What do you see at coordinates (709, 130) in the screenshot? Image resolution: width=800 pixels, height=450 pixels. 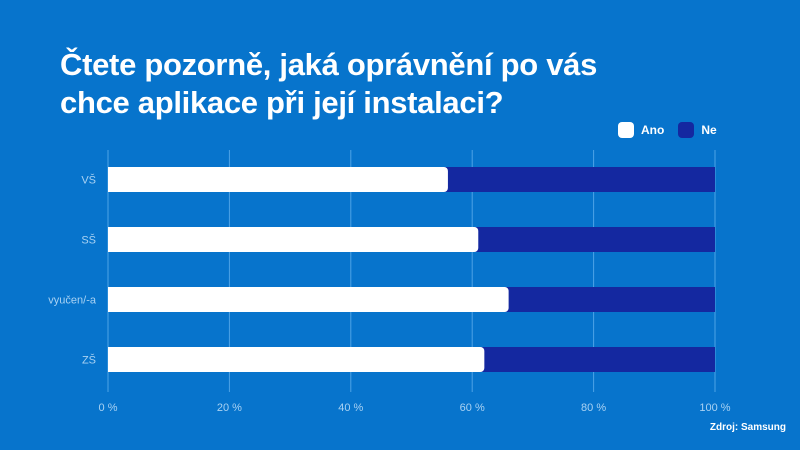 I see `legend-label-ne: Ne` at bounding box center [709, 130].